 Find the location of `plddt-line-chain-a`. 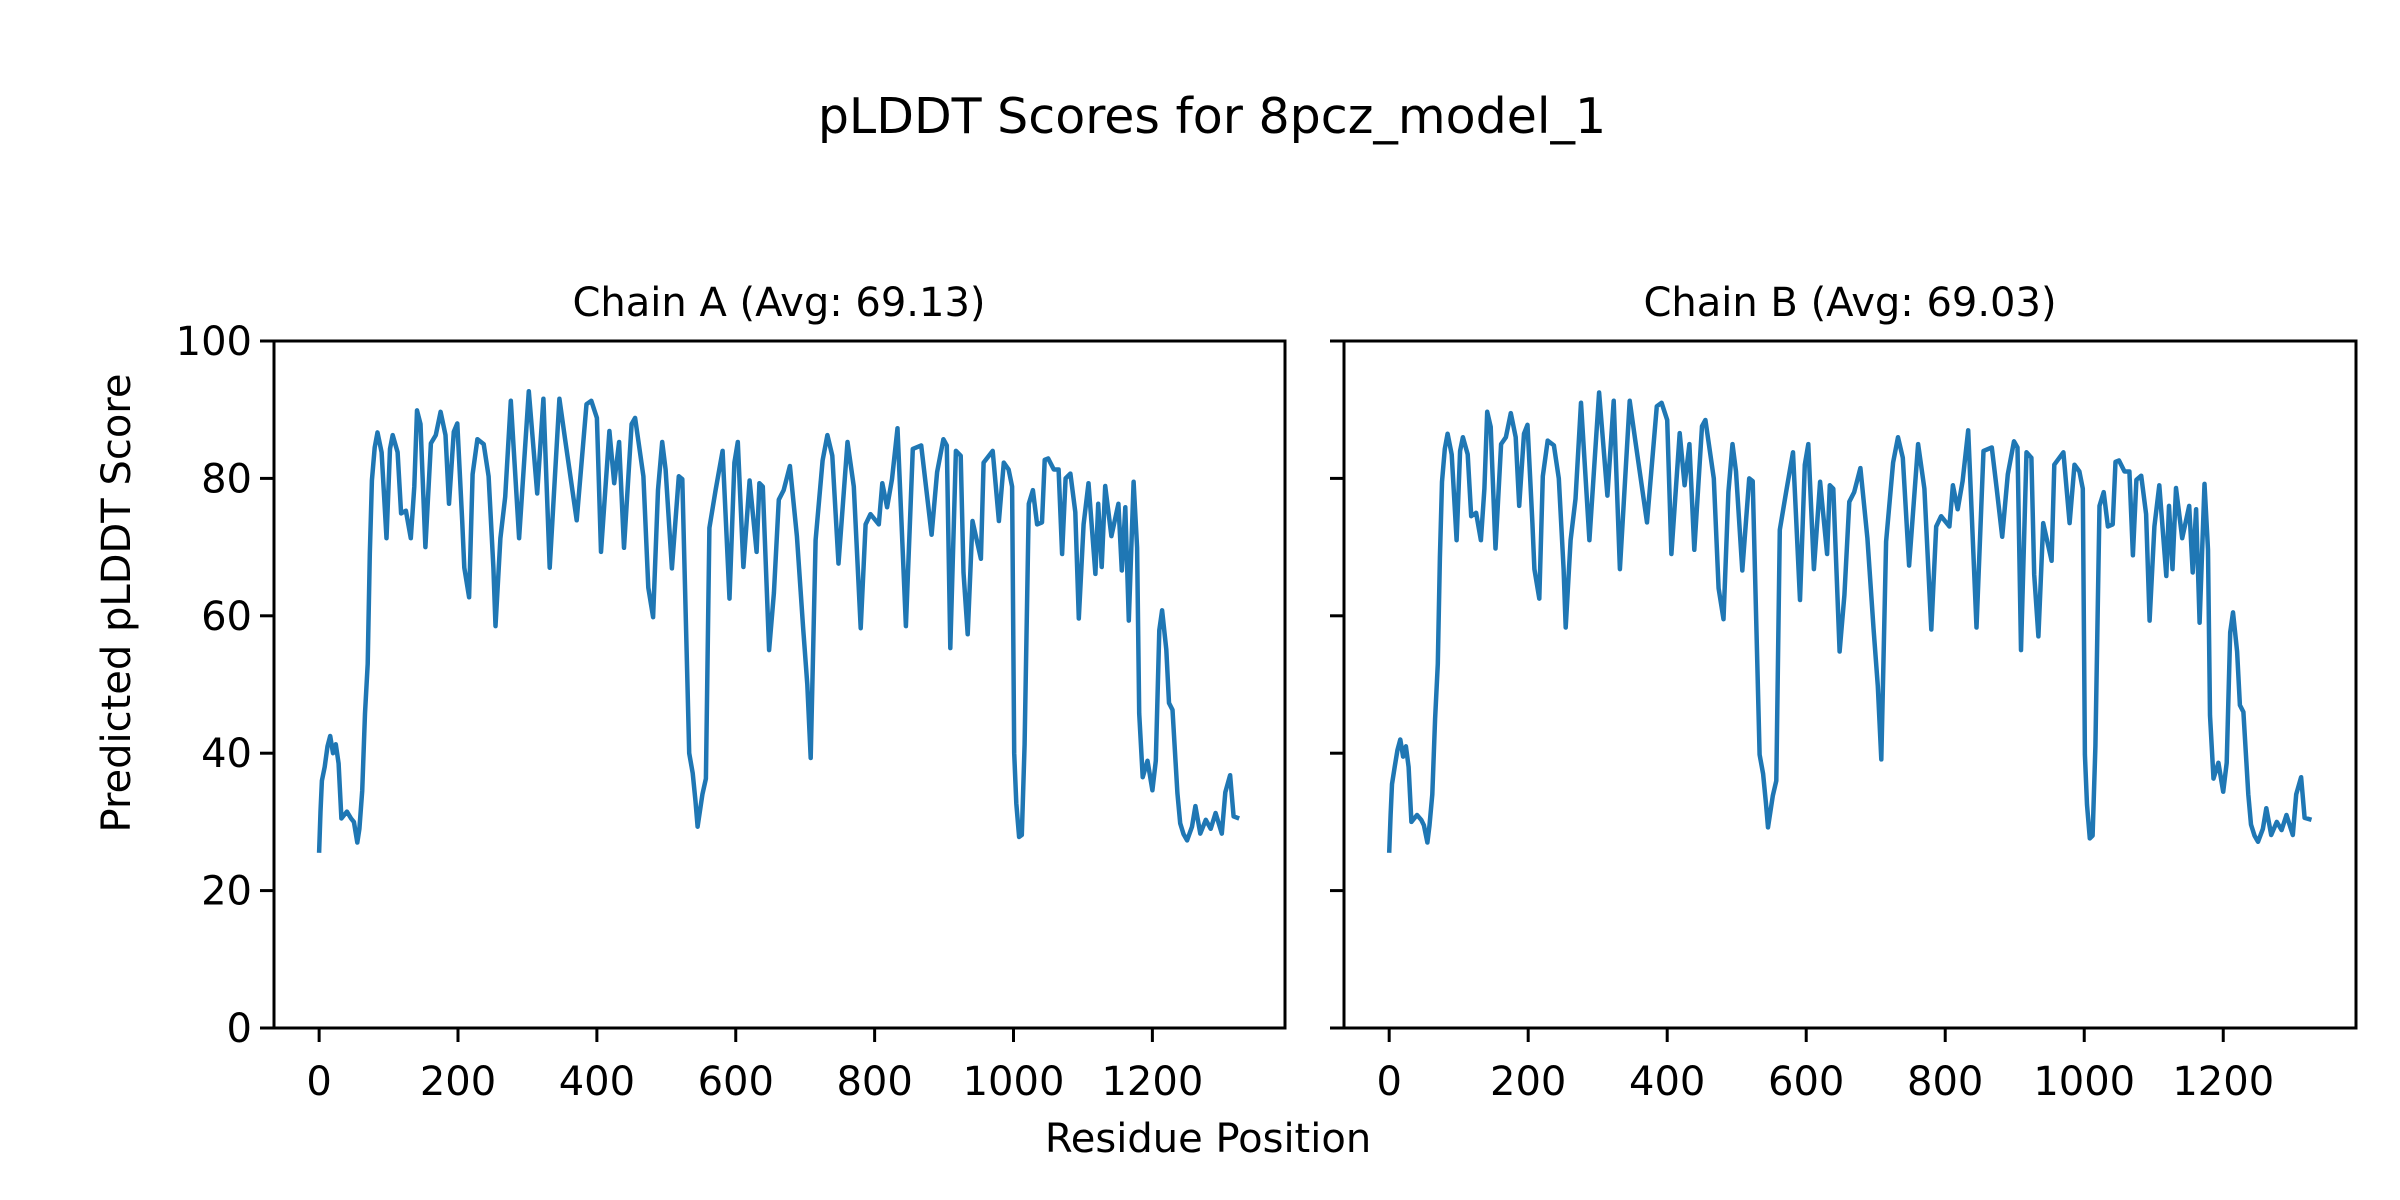

plddt-line-chain-a is located at coordinates (778, 620).